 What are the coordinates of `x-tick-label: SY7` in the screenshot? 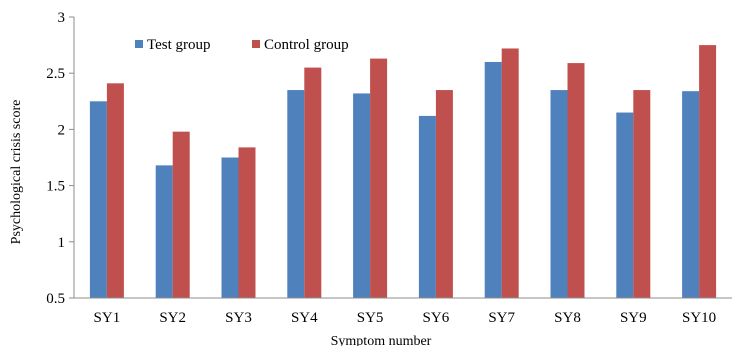 It's located at (501, 318).